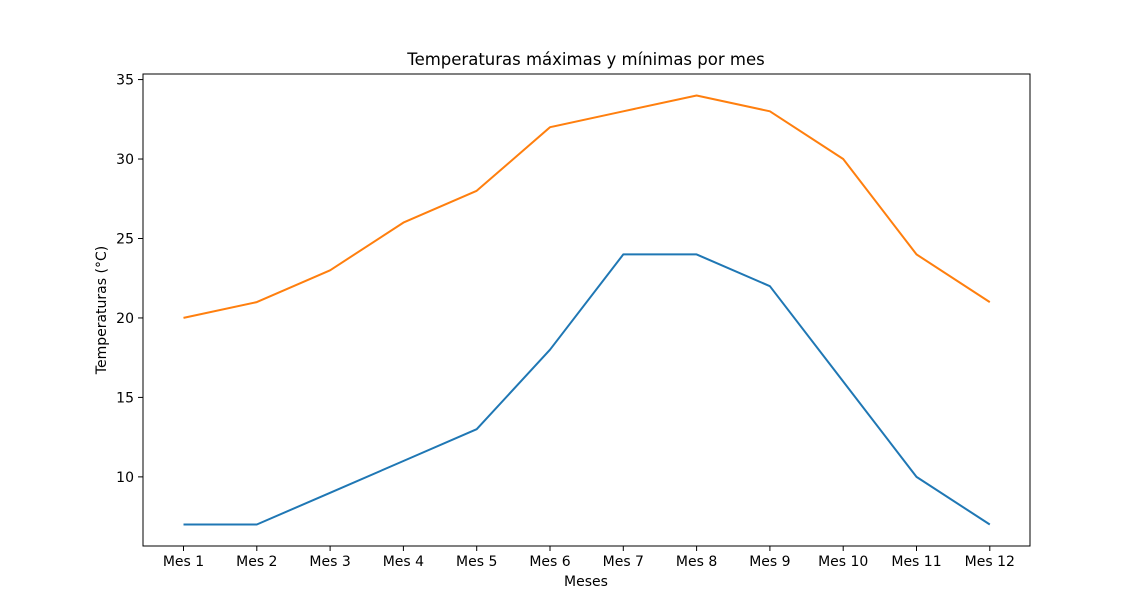 Image resolution: width=1144 pixels, height=613 pixels. What do you see at coordinates (125, 160) in the screenshot?
I see `y-tick-label: 30` at bounding box center [125, 160].